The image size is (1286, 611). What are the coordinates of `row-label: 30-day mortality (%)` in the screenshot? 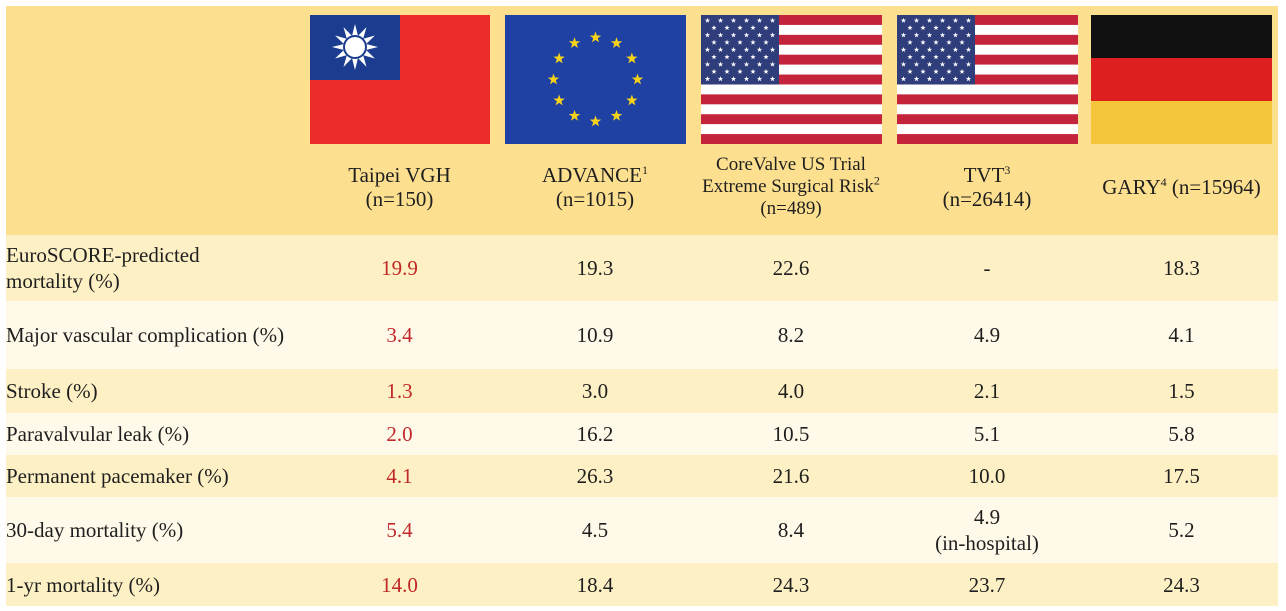 It's located at (154, 530).